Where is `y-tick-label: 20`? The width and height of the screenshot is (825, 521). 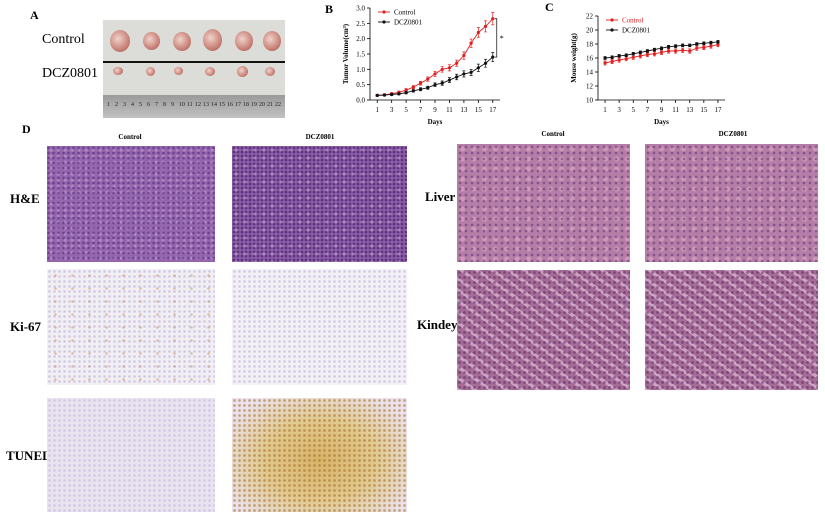
y-tick-label: 20 is located at coordinates (590, 31).